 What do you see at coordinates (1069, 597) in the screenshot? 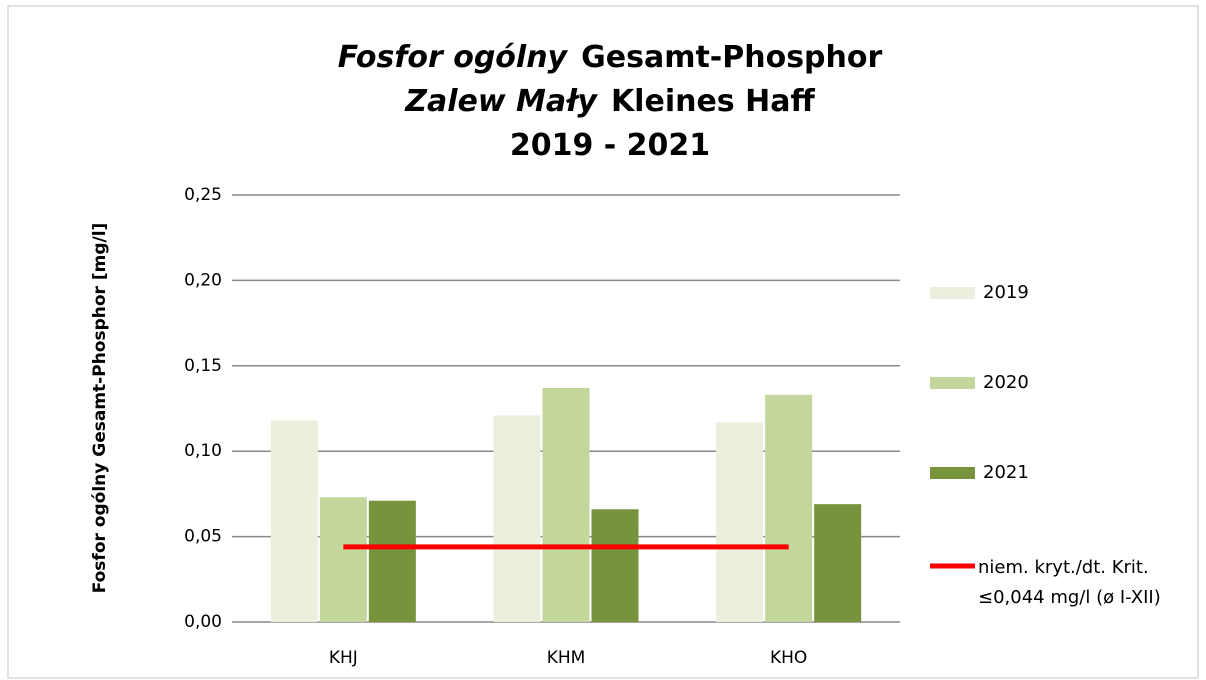
I see `legend-label: ≤0,044 mg/l (ø I-XII)` at bounding box center [1069, 597].